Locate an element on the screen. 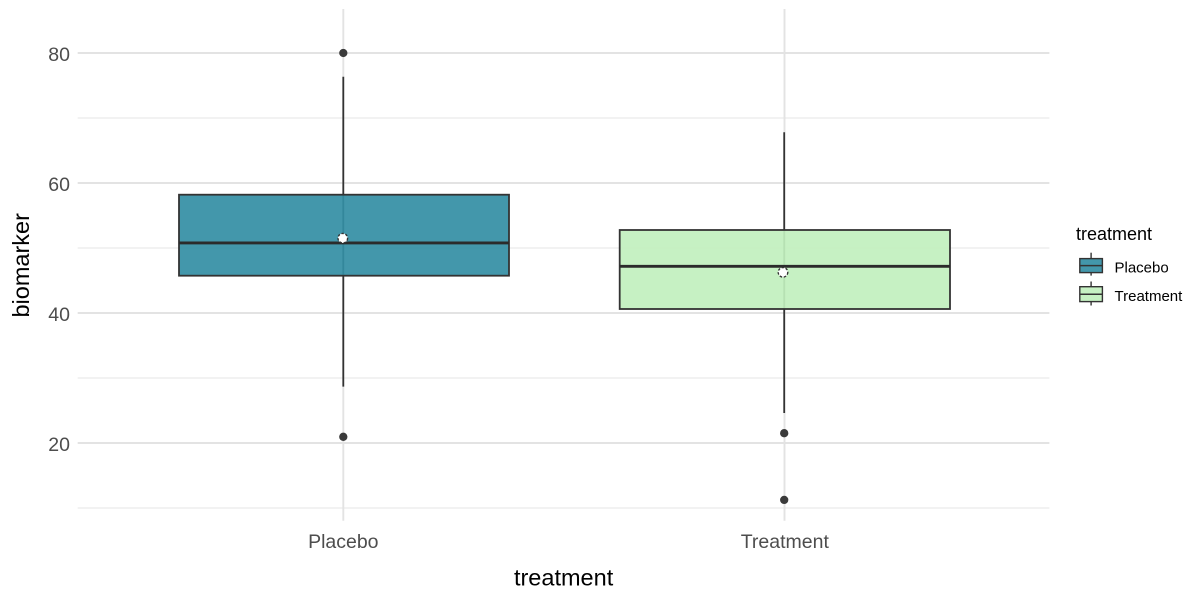 The width and height of the screenshot is (1200, 600). svg-text: biomarker is located at coordinates (21, 265).